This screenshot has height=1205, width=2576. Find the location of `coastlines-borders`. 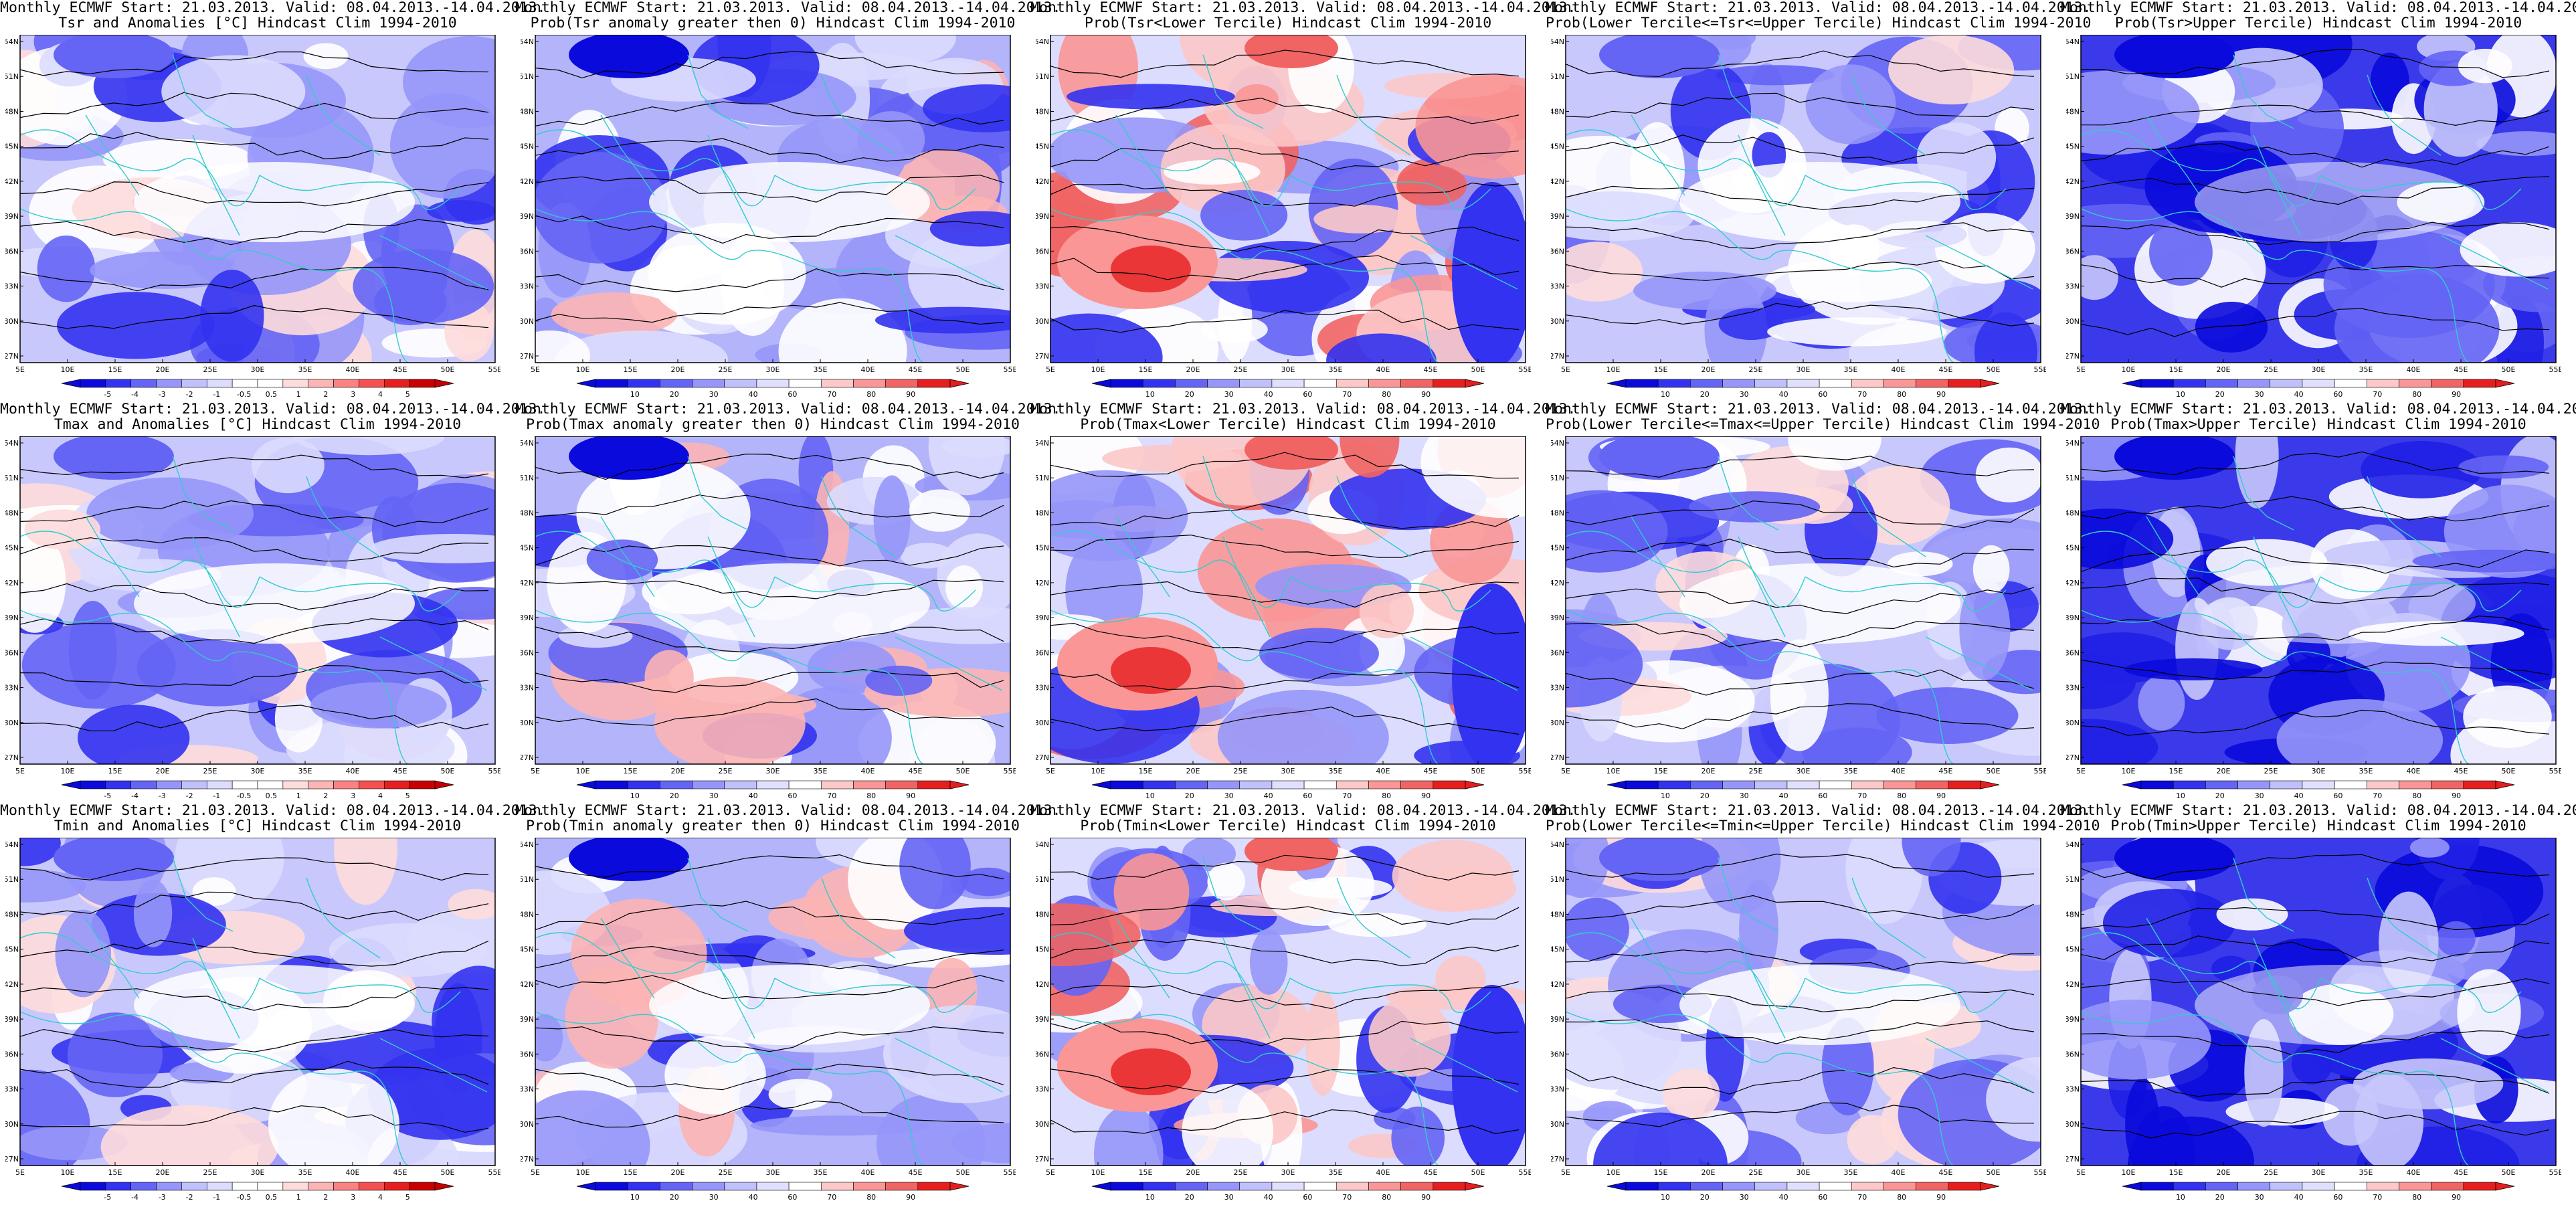

coastlines-borders is located at coordinates (254, 610).